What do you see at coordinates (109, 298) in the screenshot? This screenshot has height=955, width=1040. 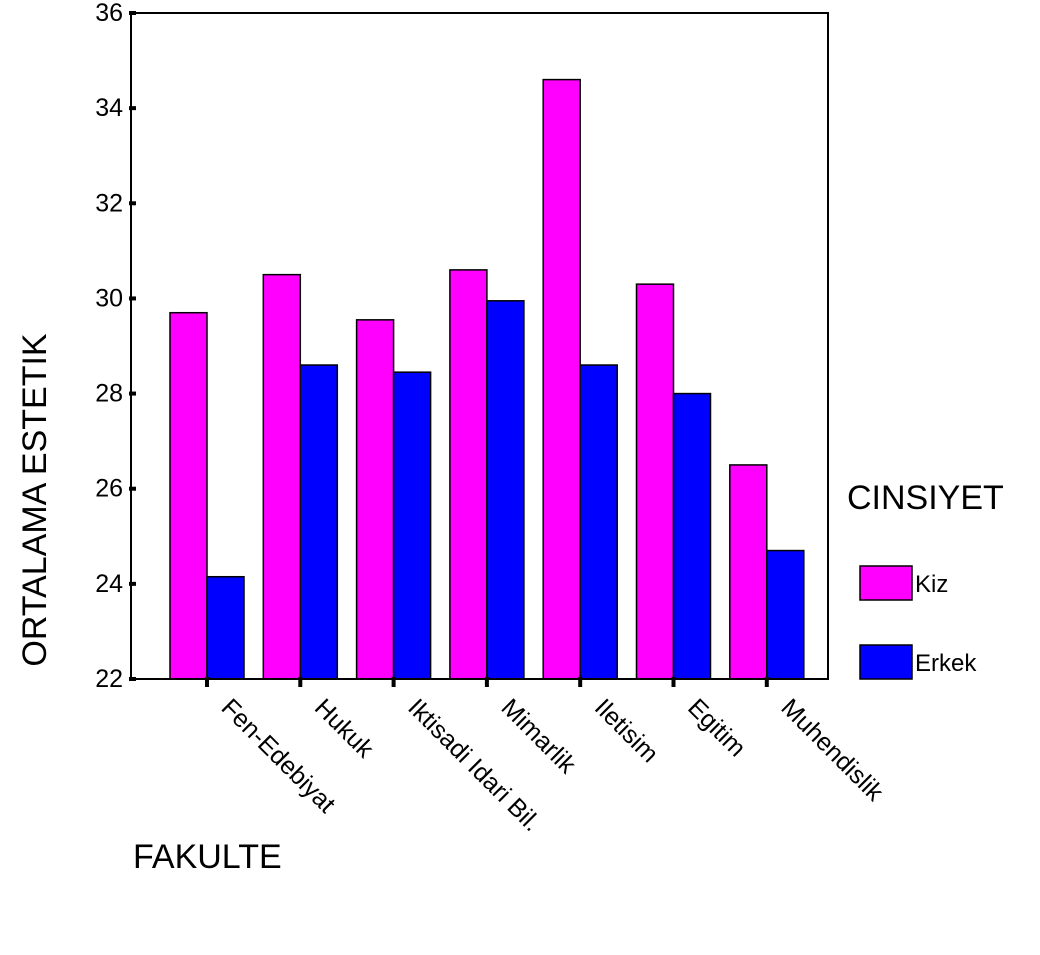 I see `y-tick-label: 30` at bounding box center [109, 298].